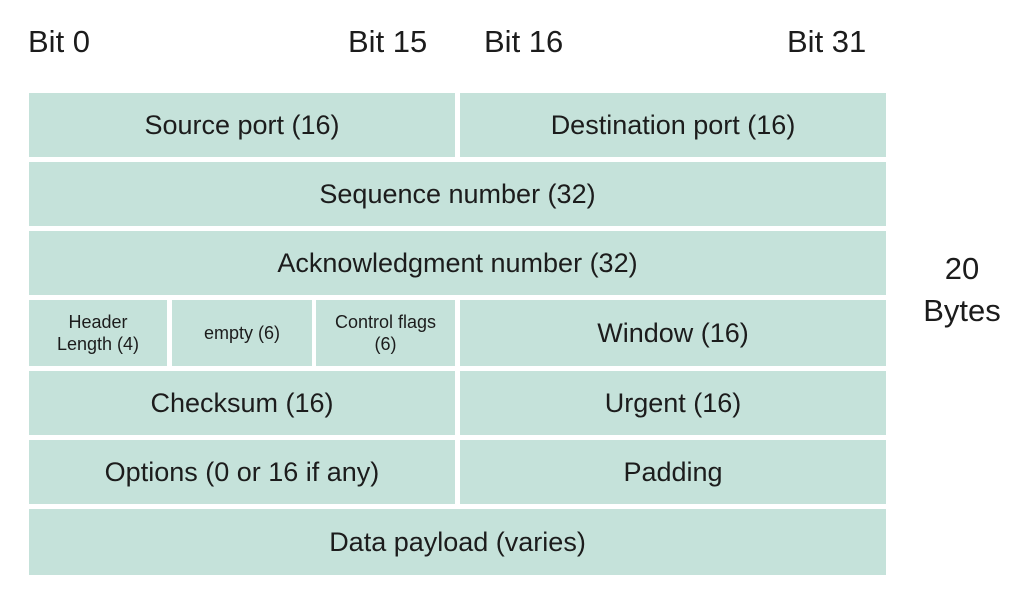 Image resolution: width=1020 pixels, height=592 pixels. I want to click on destination-port-field: Destination port (16), so click(673, 125).